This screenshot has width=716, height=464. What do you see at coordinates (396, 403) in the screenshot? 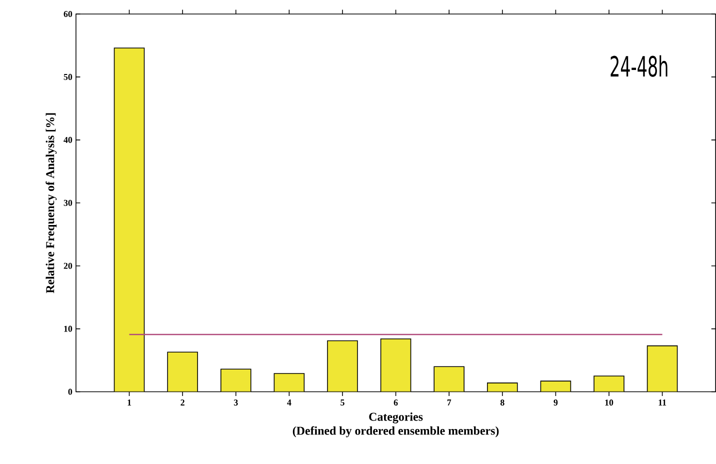
I see `x-tick-label: 6` at bounding box center [396, 403].